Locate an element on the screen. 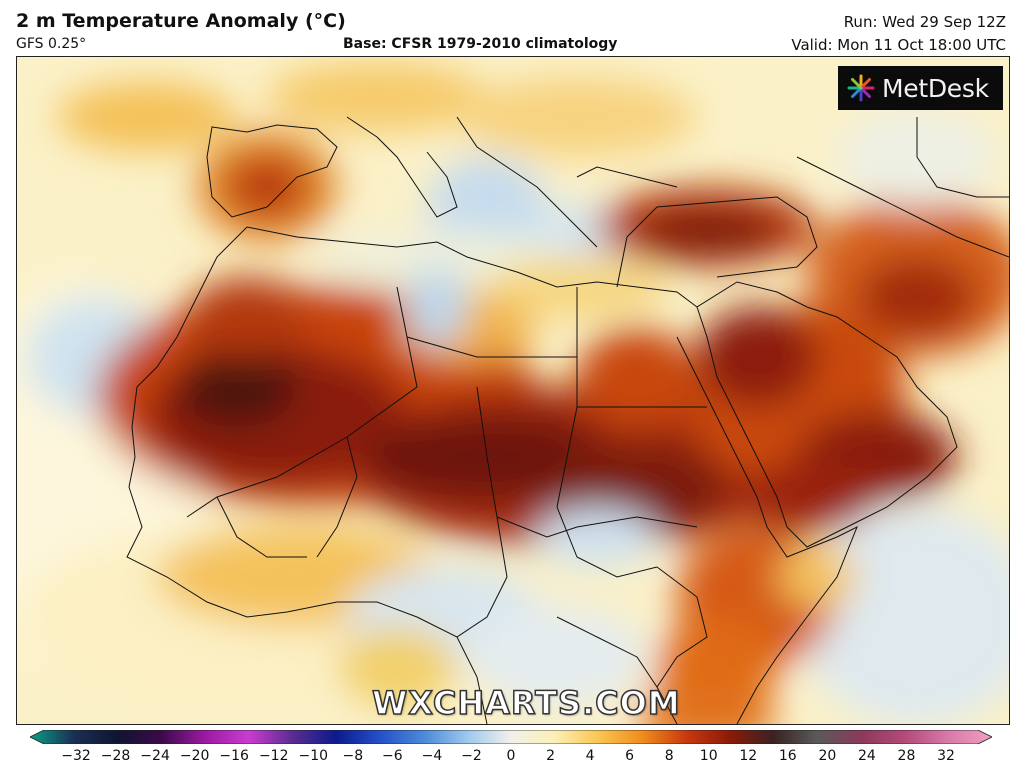  legend-tick-label: −32 is located at coordinates (76, 756).